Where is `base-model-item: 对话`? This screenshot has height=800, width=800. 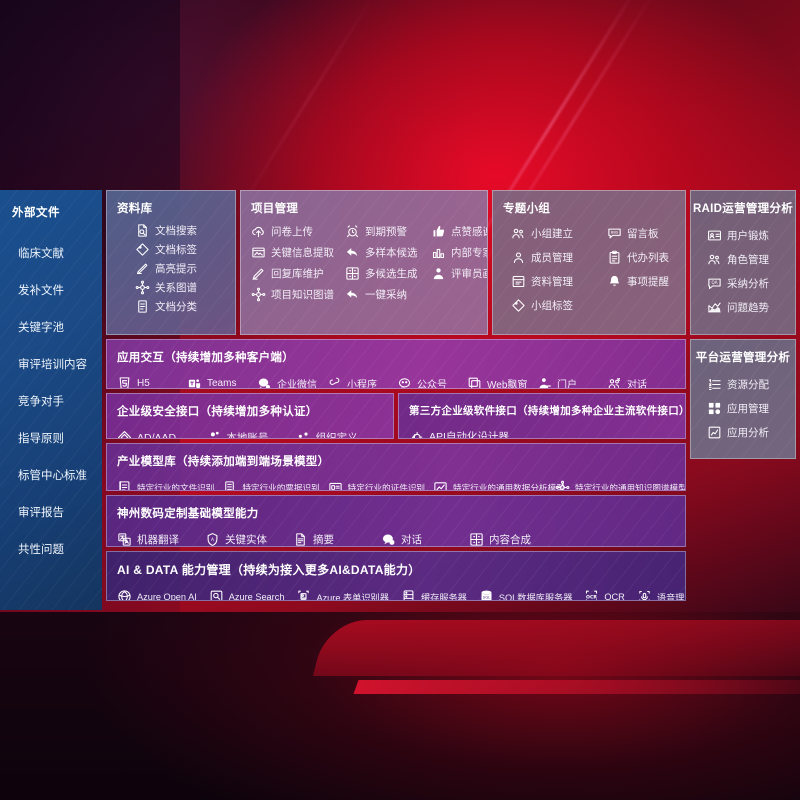
base-model-item: 对话 is located at coordinates (425, 539).